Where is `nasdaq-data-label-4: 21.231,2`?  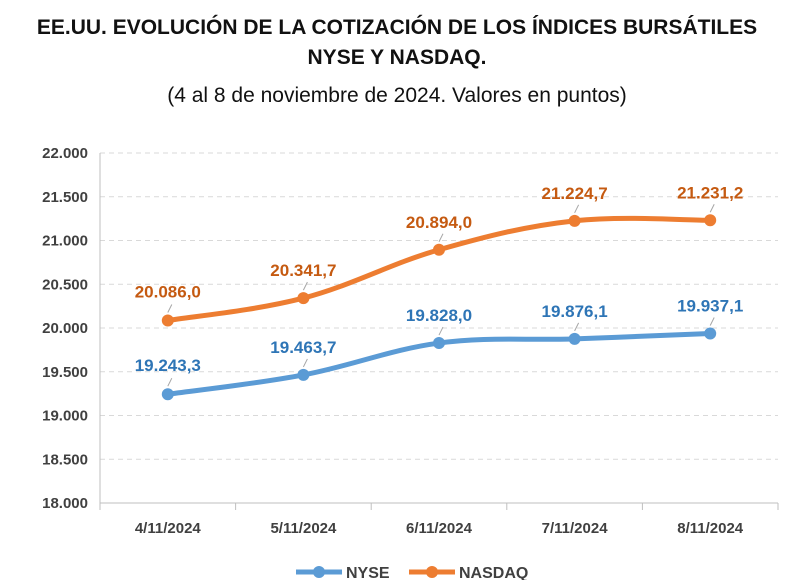
nasdaq-data-label-4: 21.231,2 is located at coordinates (710, 192).